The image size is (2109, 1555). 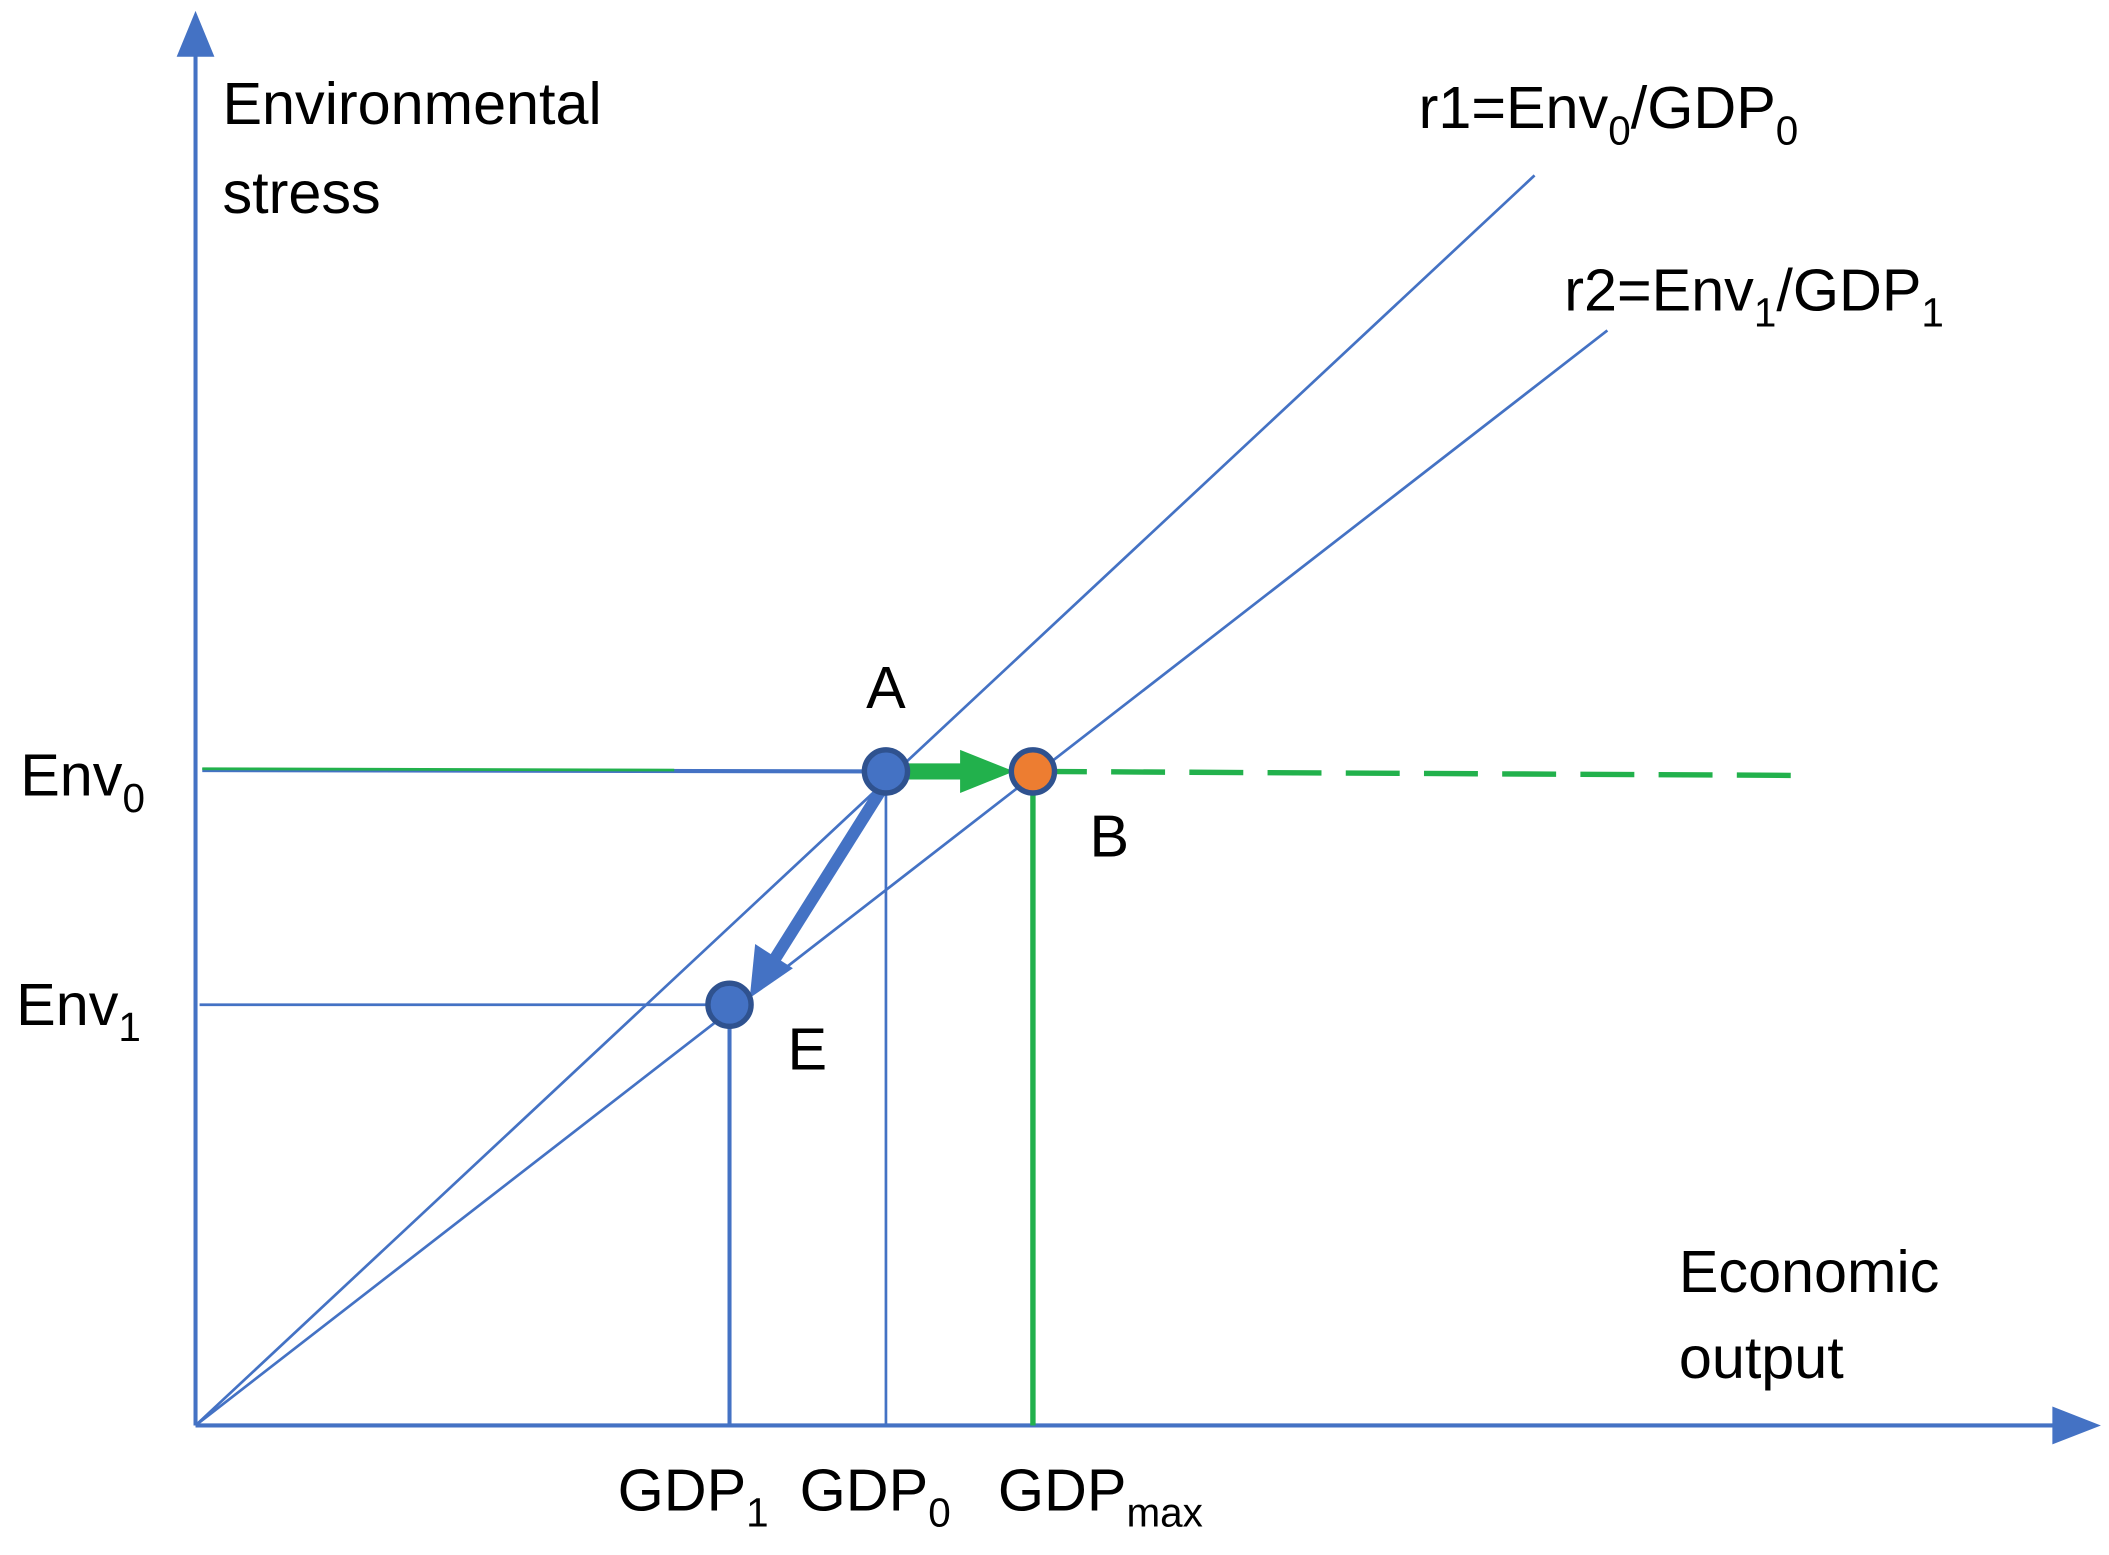 What do you see at coordinates (1514, 107) in the screenshot?
I see `r1-label-part: r1=Env` at bounding box center [1514, 107].